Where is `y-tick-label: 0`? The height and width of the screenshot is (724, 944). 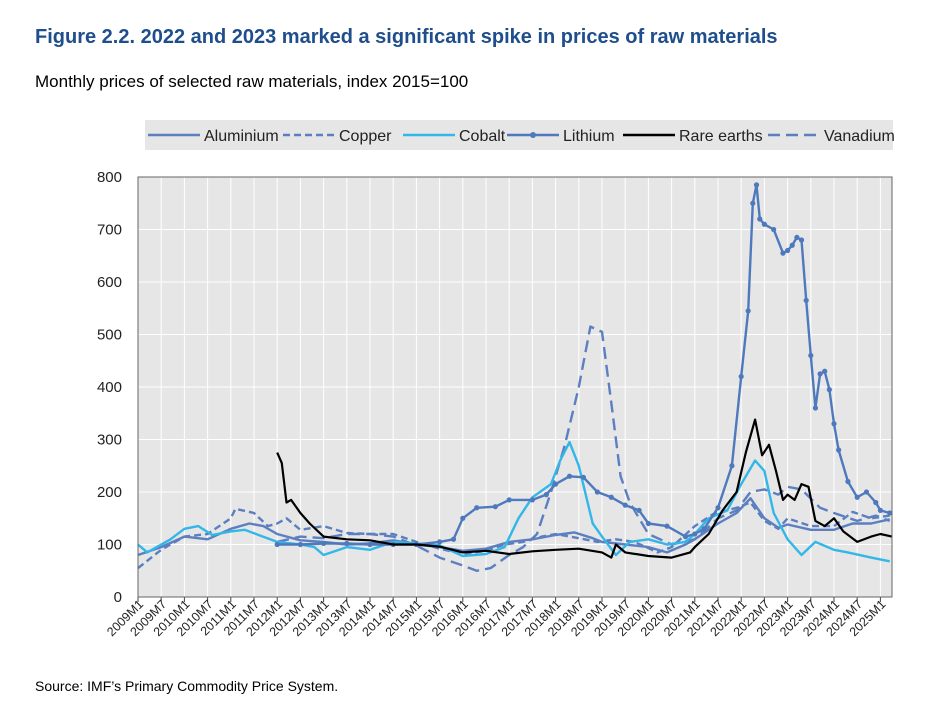
y-tick-label: 0 is located at coordinates (118, 597).